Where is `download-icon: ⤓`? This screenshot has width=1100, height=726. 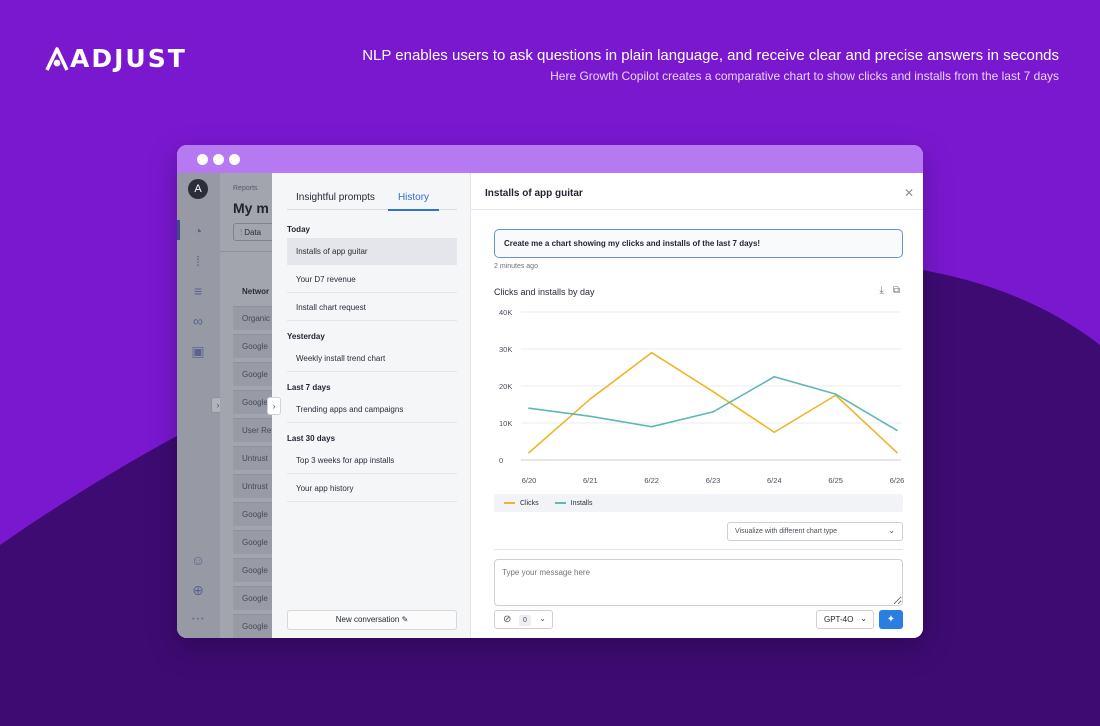 download-icon: ⤓ is located at coordinates (881, 290).